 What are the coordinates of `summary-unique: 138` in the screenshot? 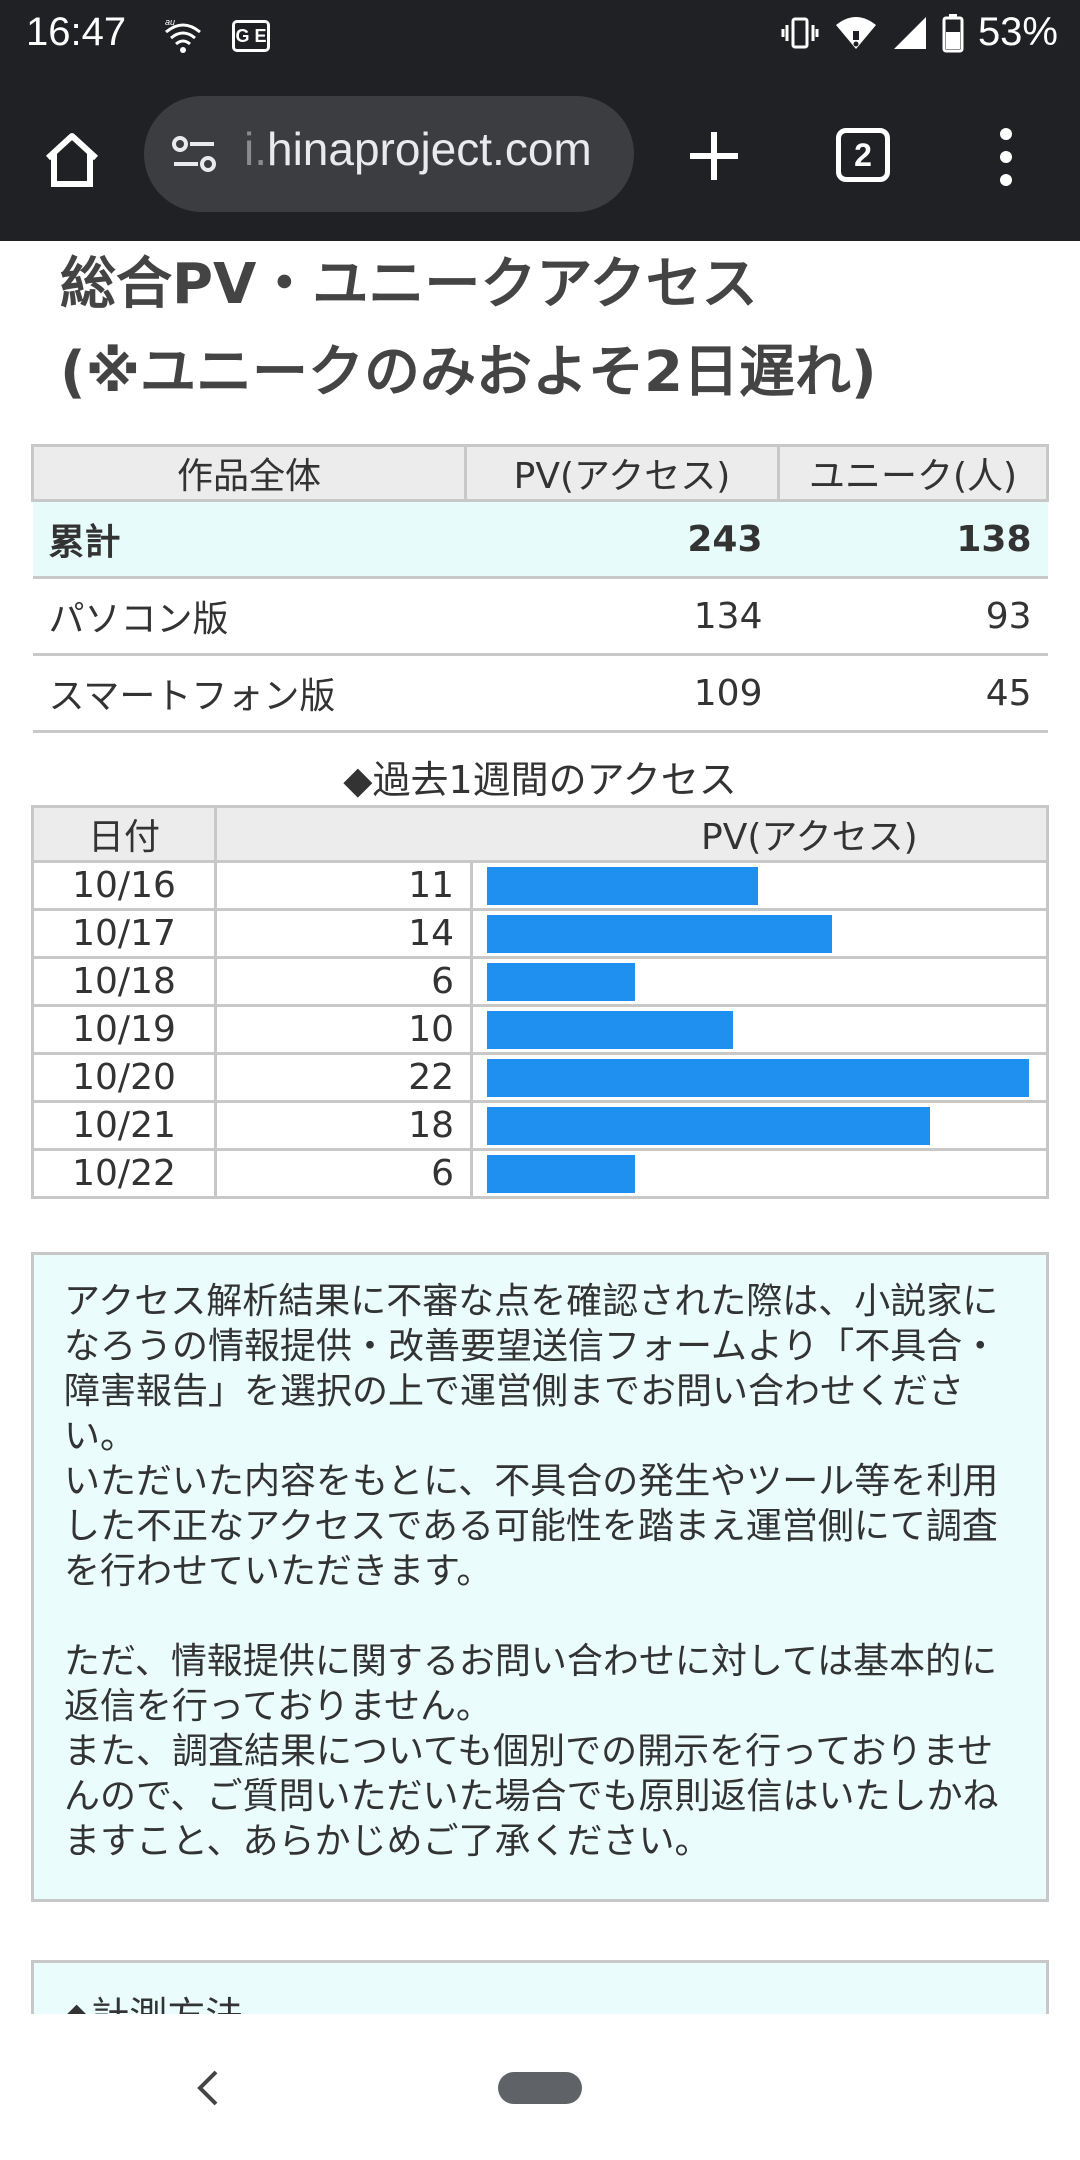 It's located at (913, 539).